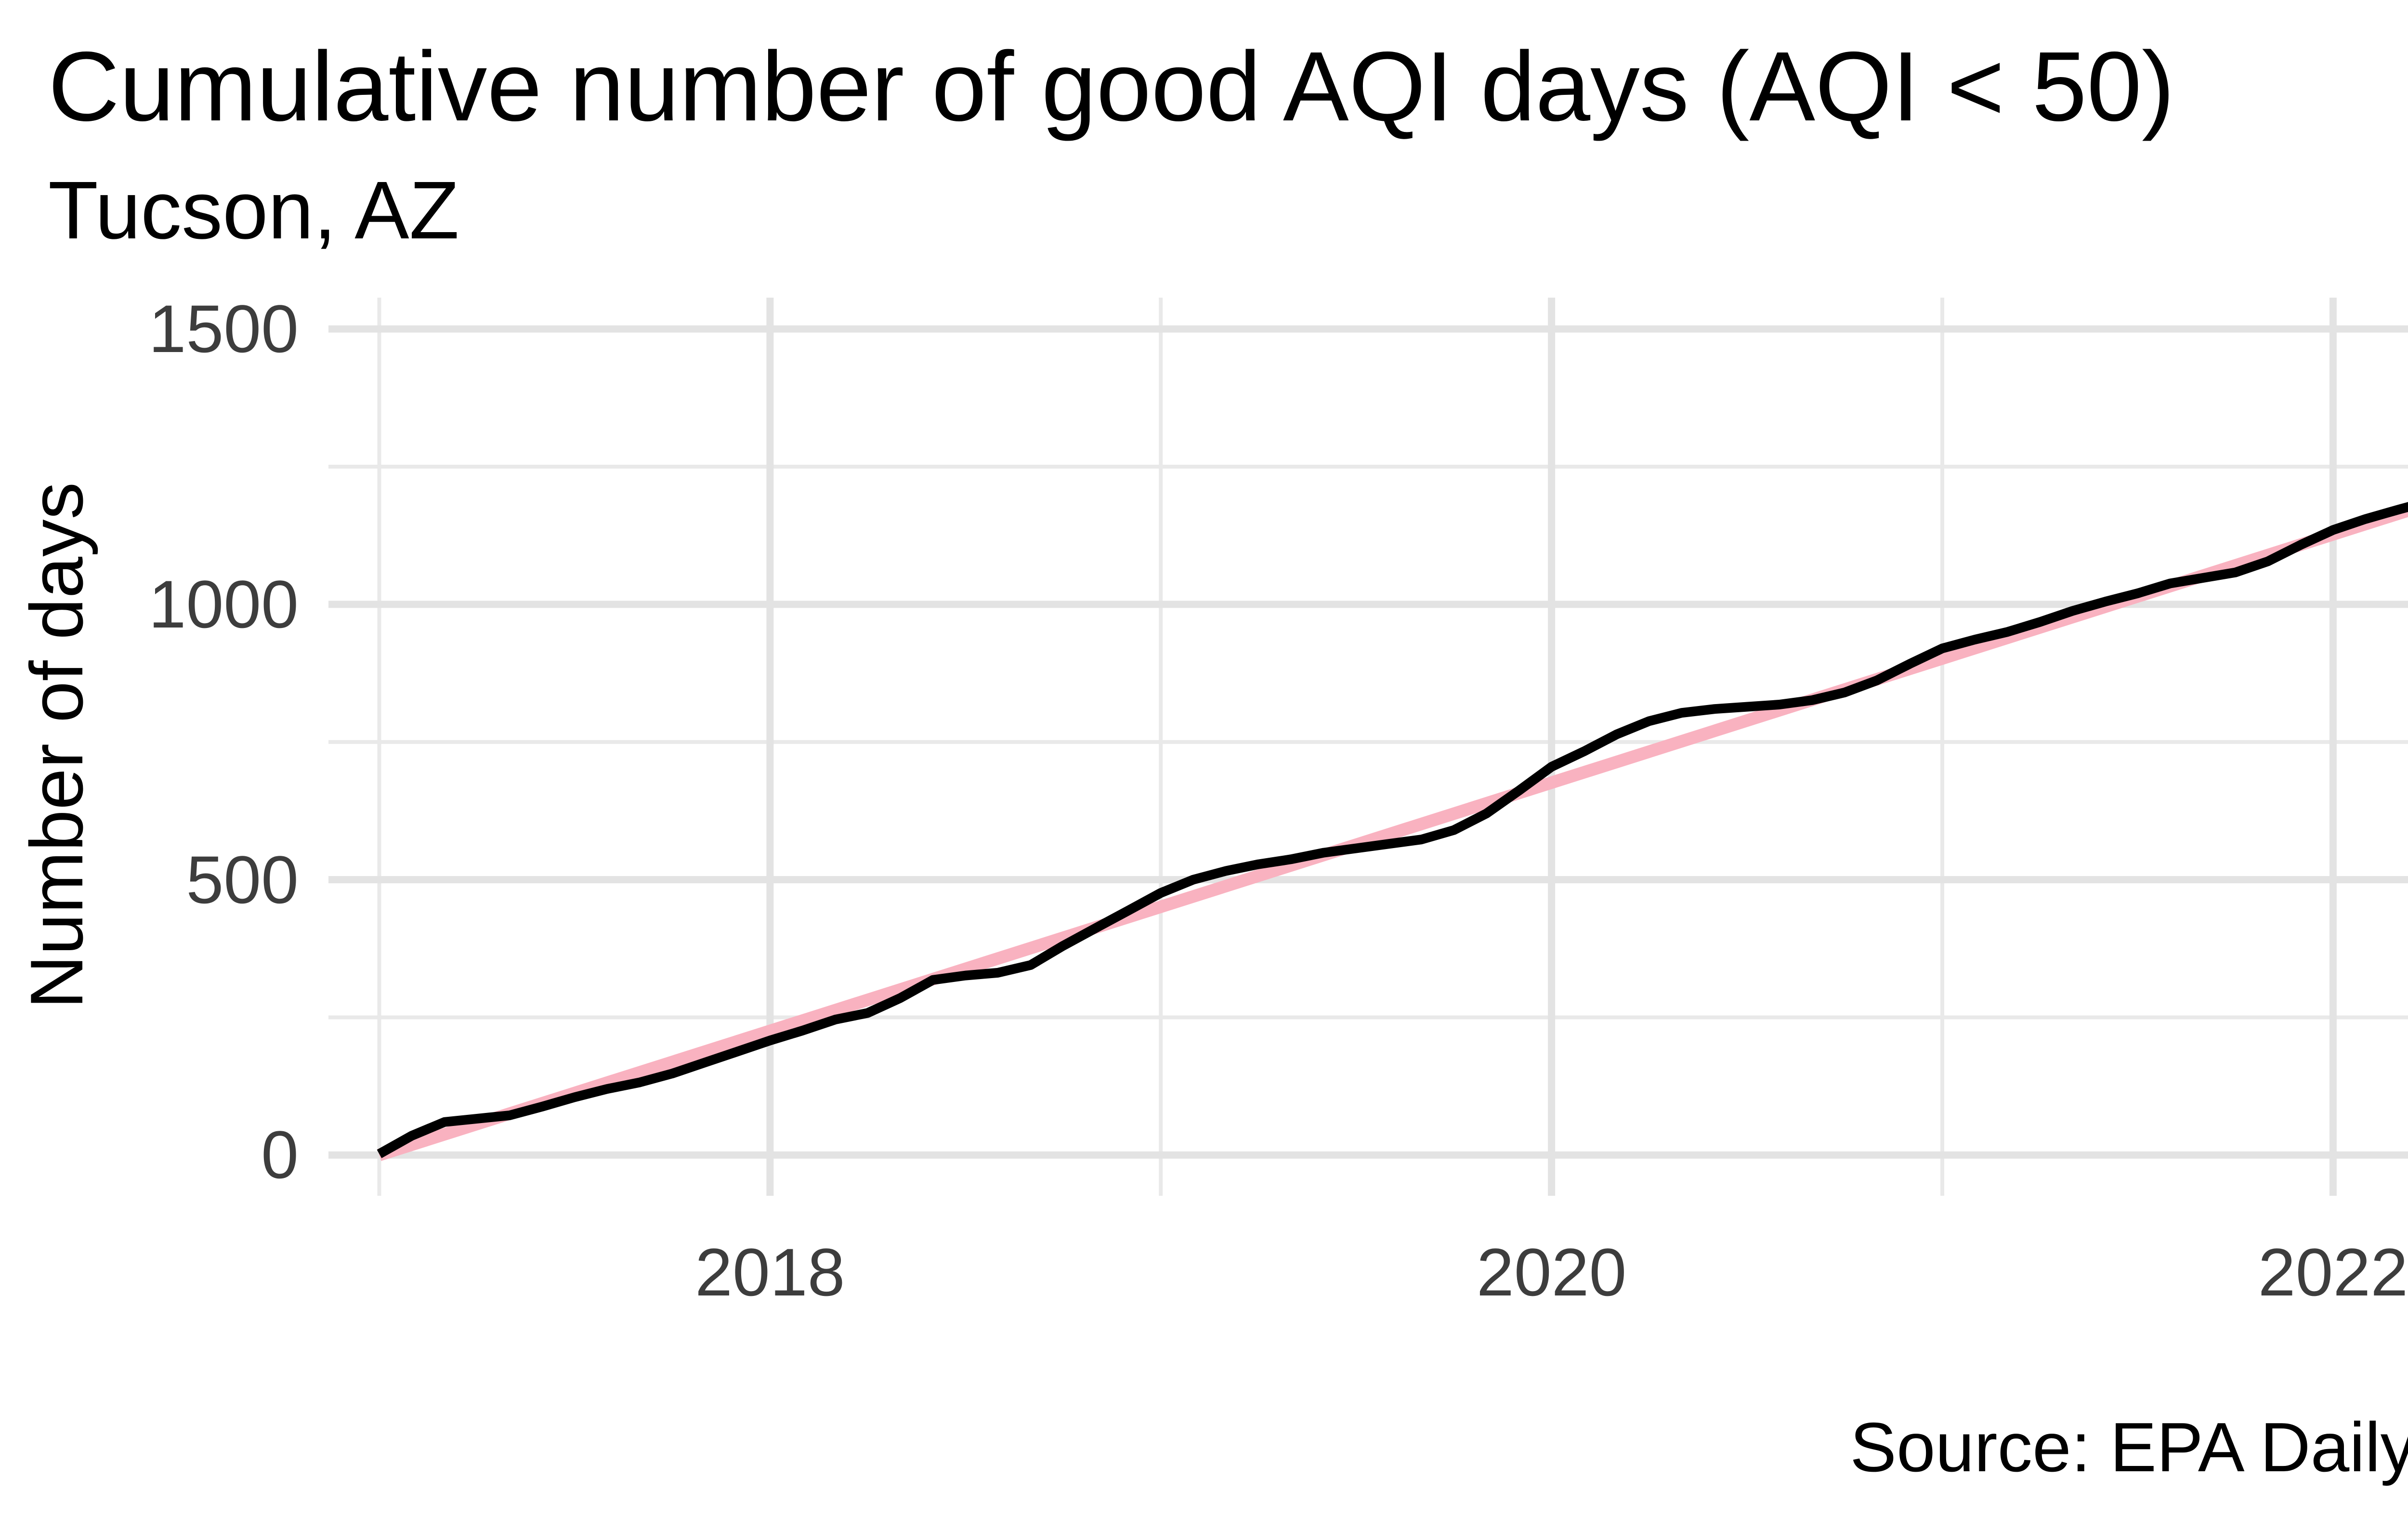  Describe the element at coordinates (223, 604) in the screenshot. I see `y-tick-label: 1000` at that location.